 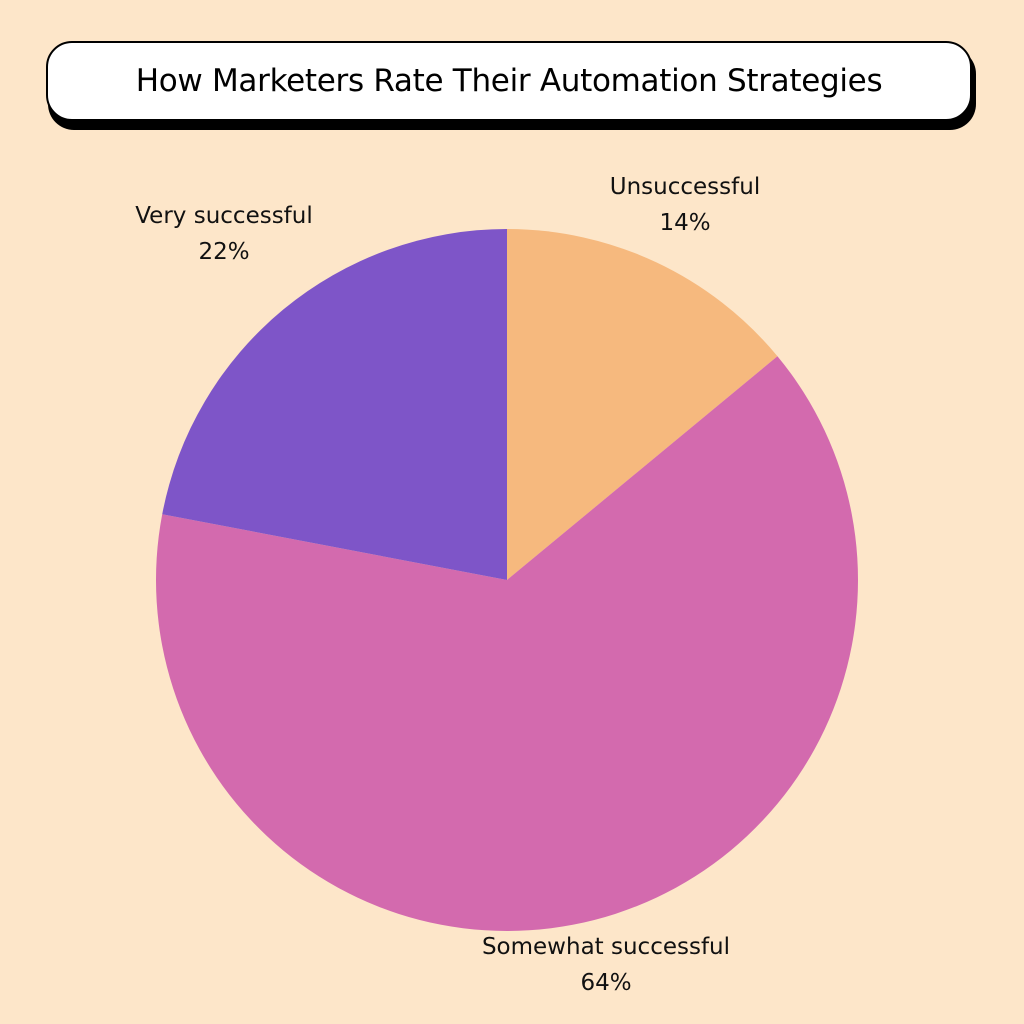 I want to click on slice-category-label: Unsuccessful, so click(x=685, y=187).